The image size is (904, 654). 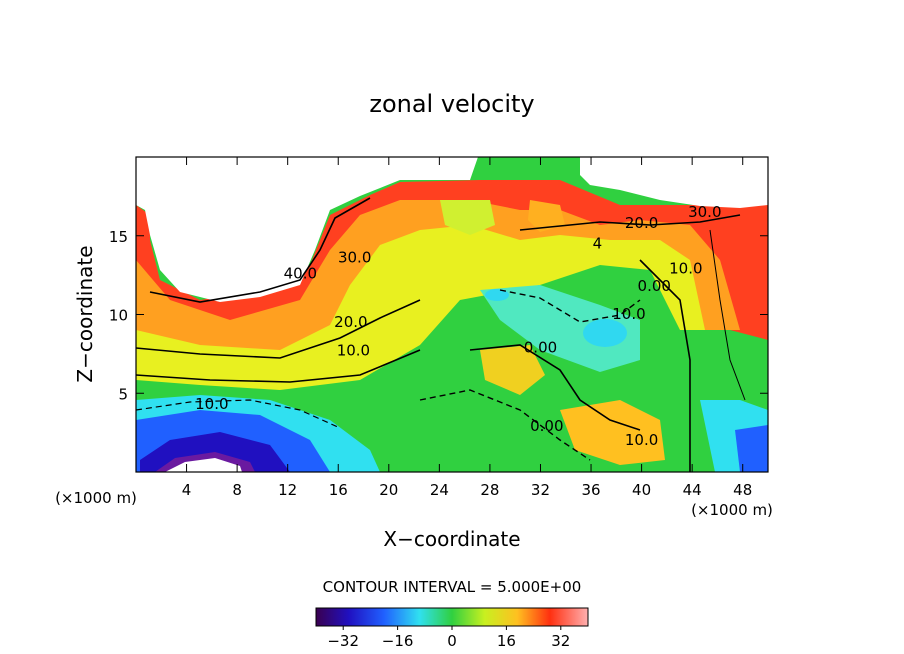 What do you see at coordinates (237, 490) in the screenshot?
I see `x-tick-label: 8` at bounding box center [237, 490].